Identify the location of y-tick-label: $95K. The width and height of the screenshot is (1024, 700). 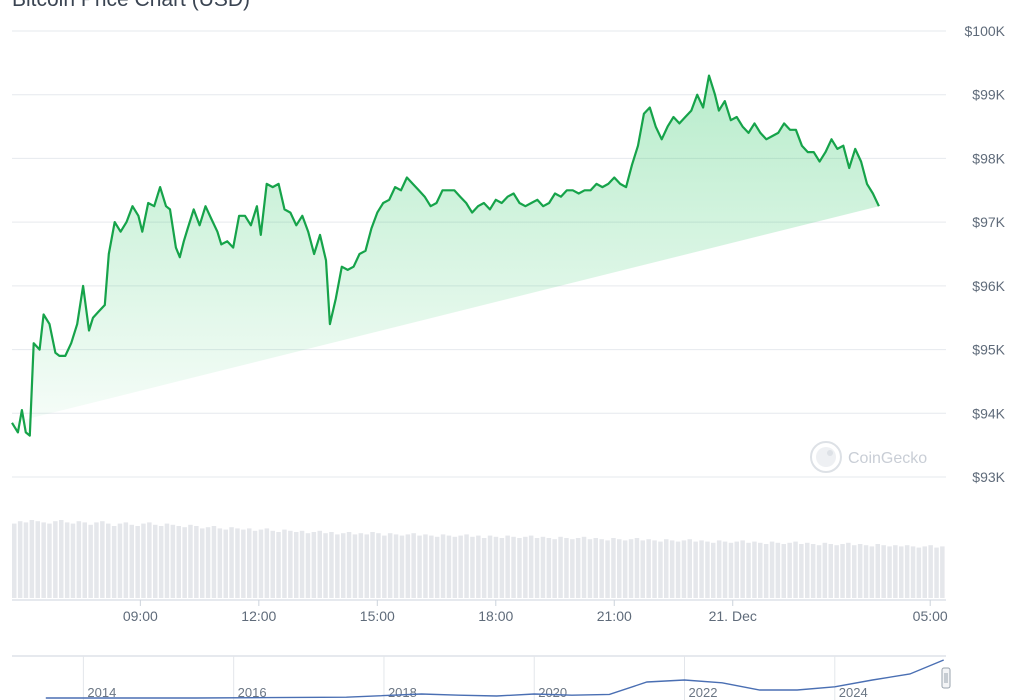
(988, 350).